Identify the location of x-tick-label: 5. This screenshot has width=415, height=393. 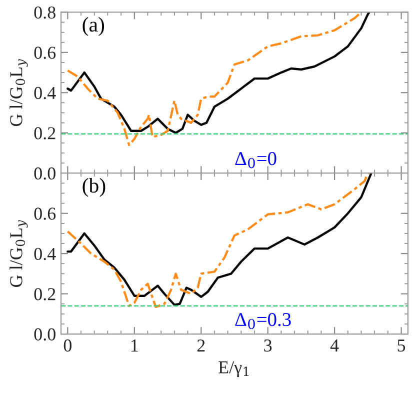
(402, 346).